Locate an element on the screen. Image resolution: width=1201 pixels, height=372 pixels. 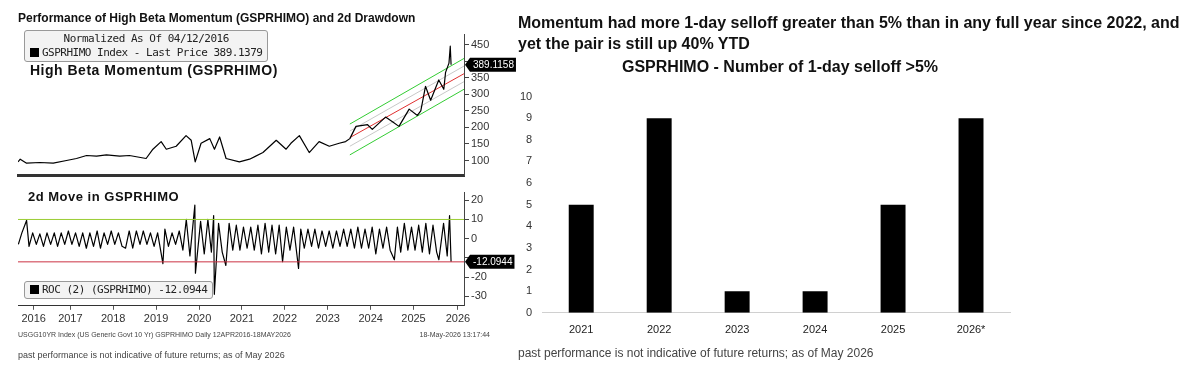
y-tick-label: 100 is located at coordinates (480, 159).